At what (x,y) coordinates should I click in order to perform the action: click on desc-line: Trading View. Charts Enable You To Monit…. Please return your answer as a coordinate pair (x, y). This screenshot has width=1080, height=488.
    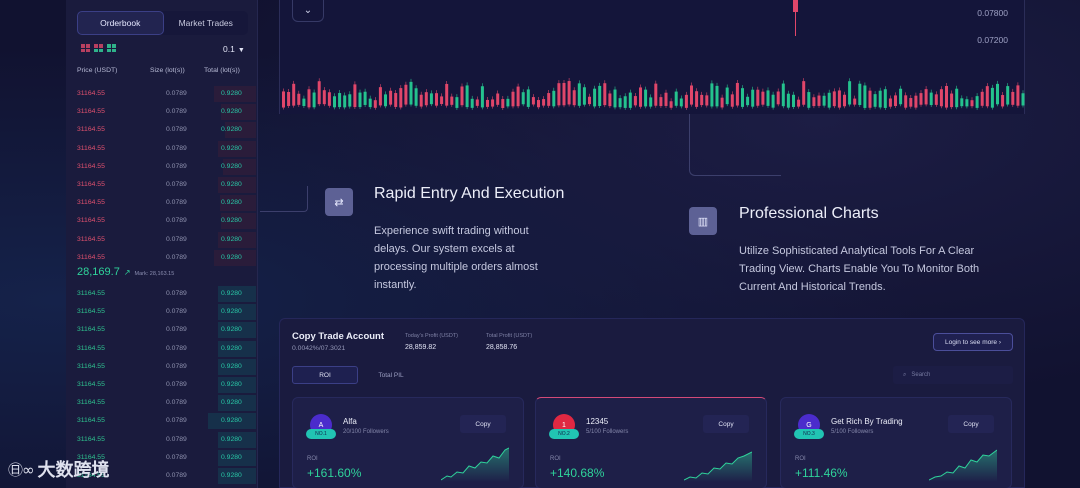
    Looking at the image, I should click on (859, 269).